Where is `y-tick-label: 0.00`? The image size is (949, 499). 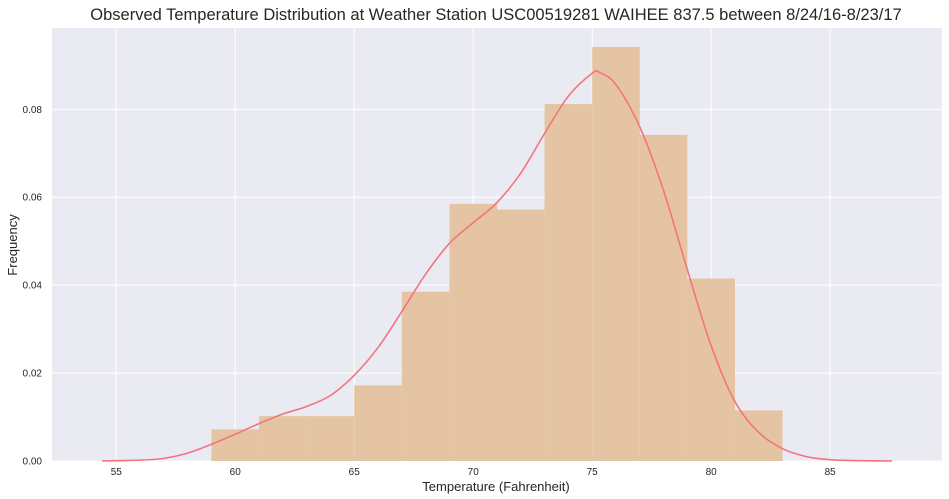 y-tick-label: 0.00 is located at coordinates (33, 462).